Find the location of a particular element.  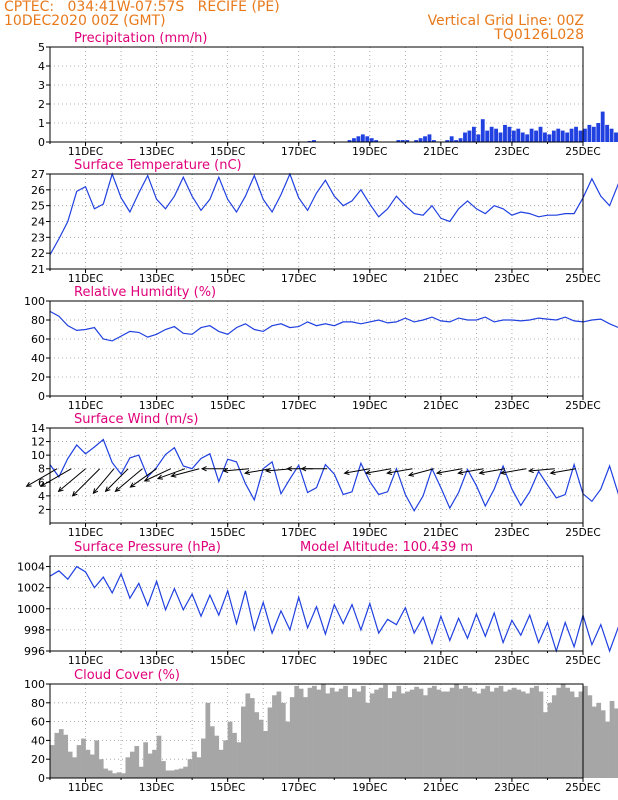

y-tick-label: 996 is located at coordinates (34, 651).